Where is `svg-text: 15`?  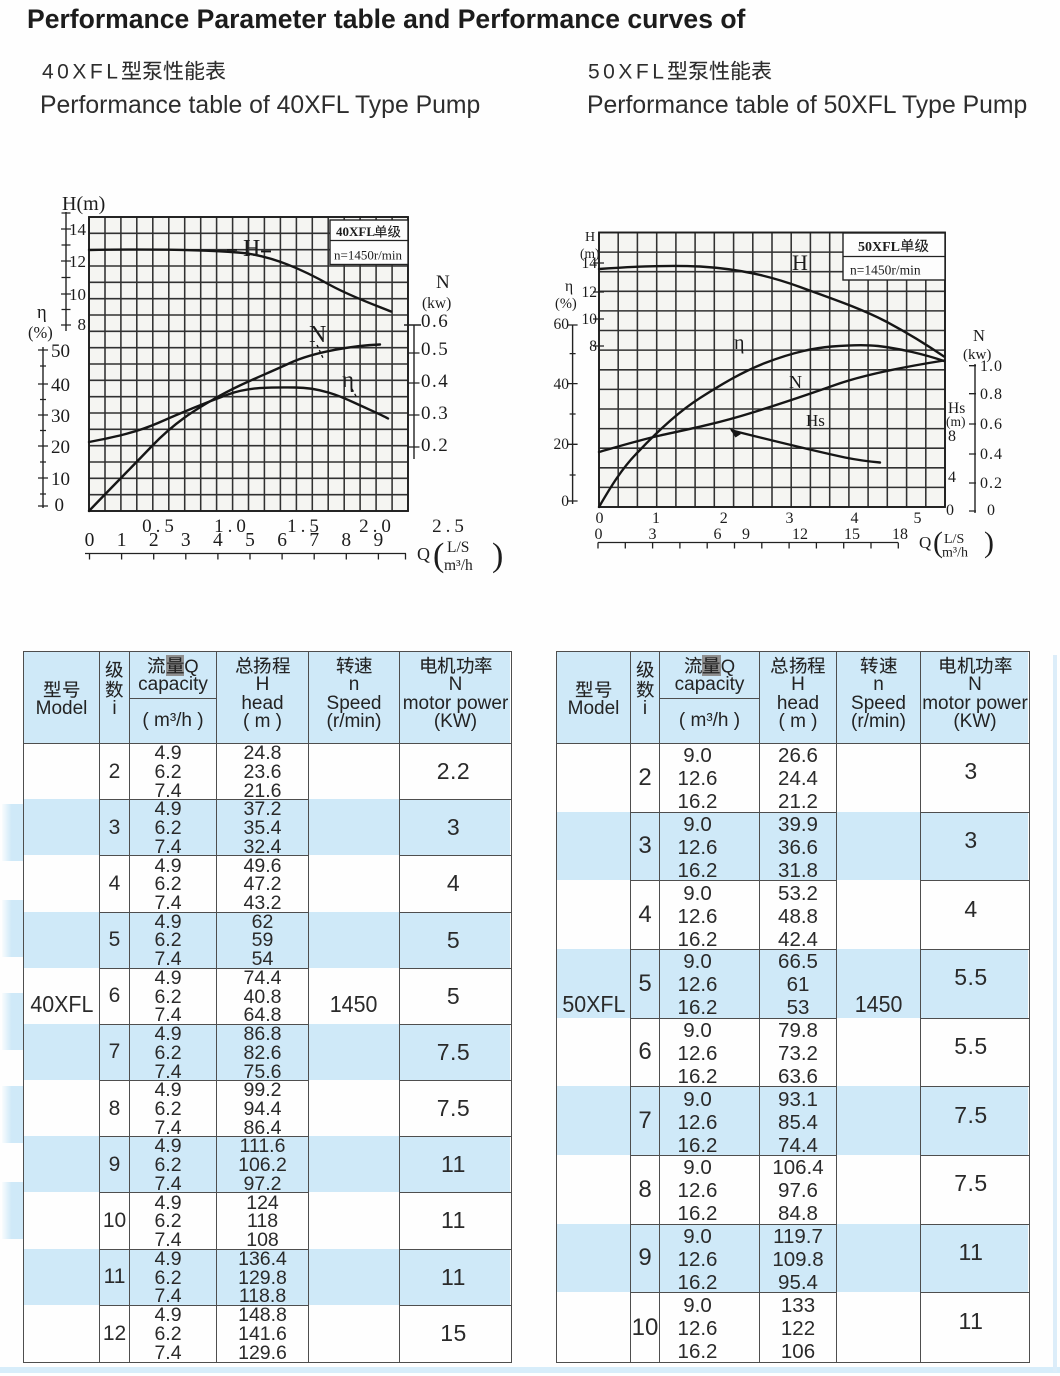 svg-text: 15 is located at coordinates (852, 534).